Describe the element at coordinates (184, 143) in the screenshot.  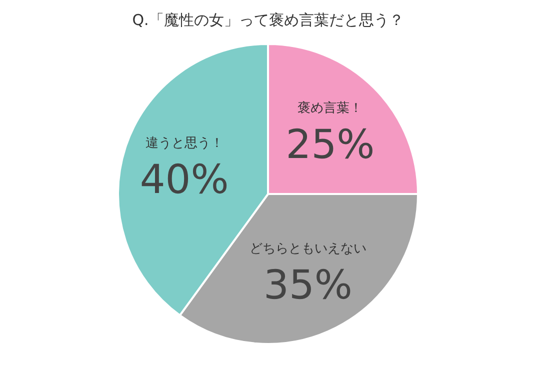
I see `slice-label: 違うと思う！` at that location.